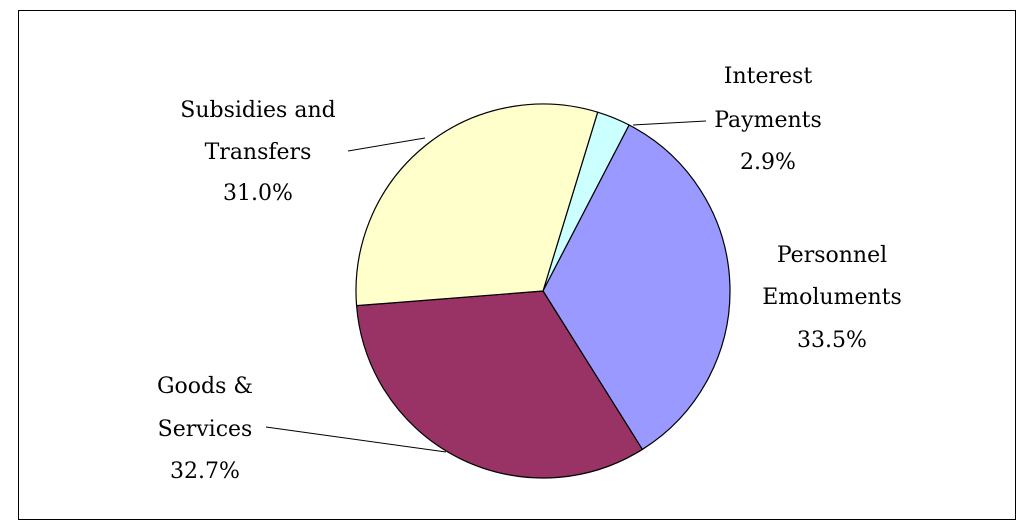 This screenshot has height=520, width=1036. I want to click on slice-label-interest: Interest Payments 2.9%, so click(768, 119).